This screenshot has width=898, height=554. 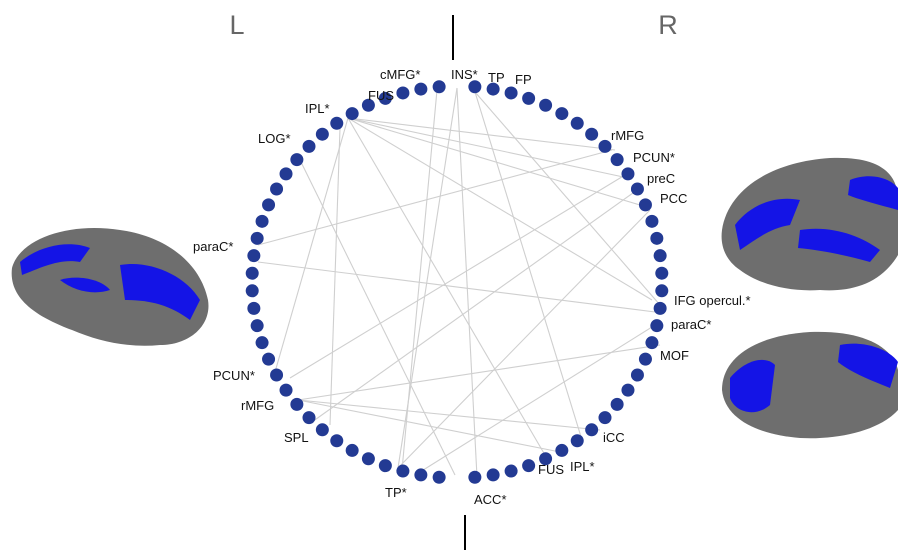 What do you see at coordinates (236, 25) in the screenshot?
I see `hemisphere-label: L` at bounding box center [236, 25].